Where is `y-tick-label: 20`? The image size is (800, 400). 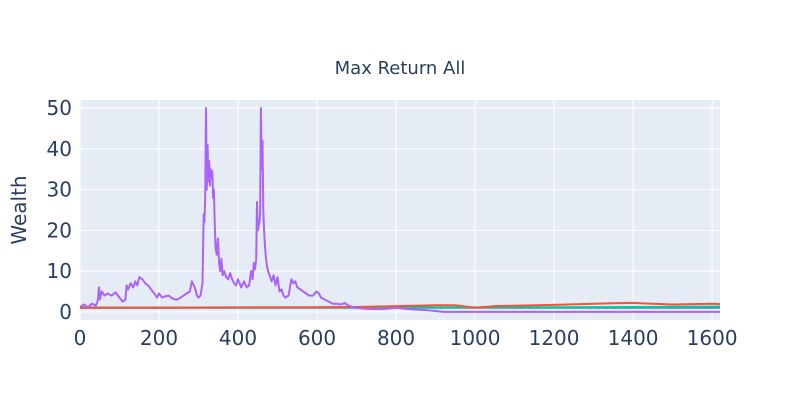 y-tick-label: 20 is located at coordinates (59, 230).